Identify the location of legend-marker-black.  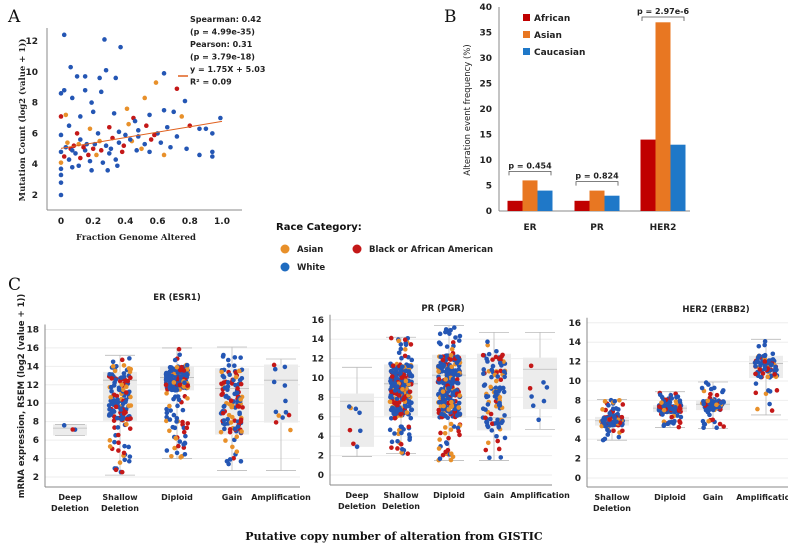
(357, 249).